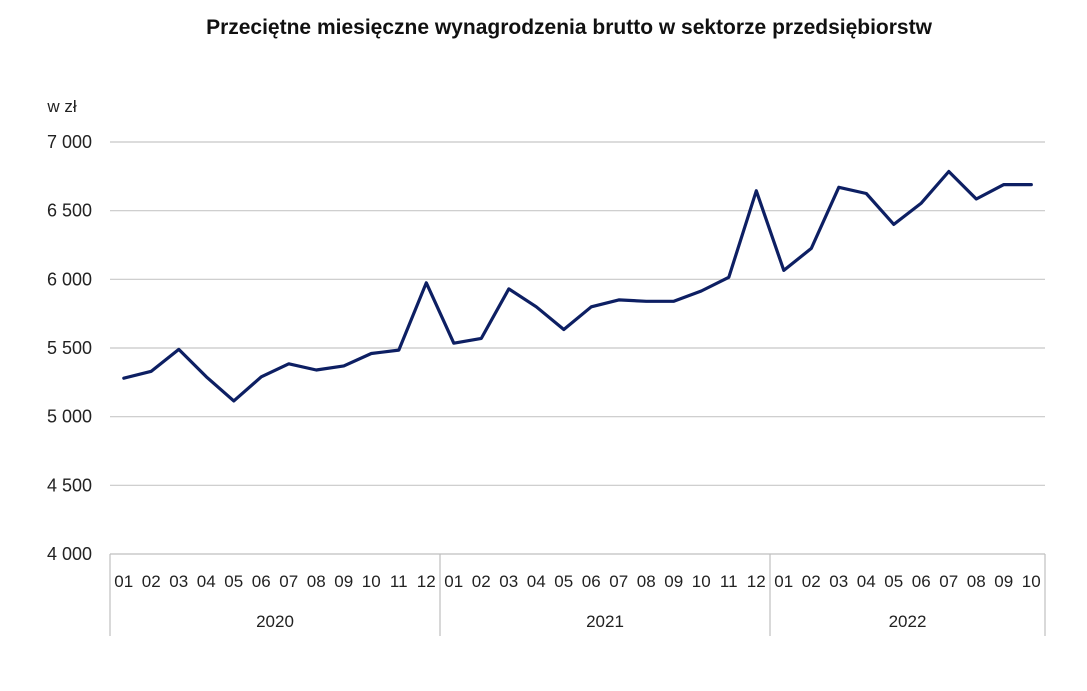 The width and height of the screenshot is (1087, 691). I want to click on y-tick-label: 4 500, so click(69, 485).